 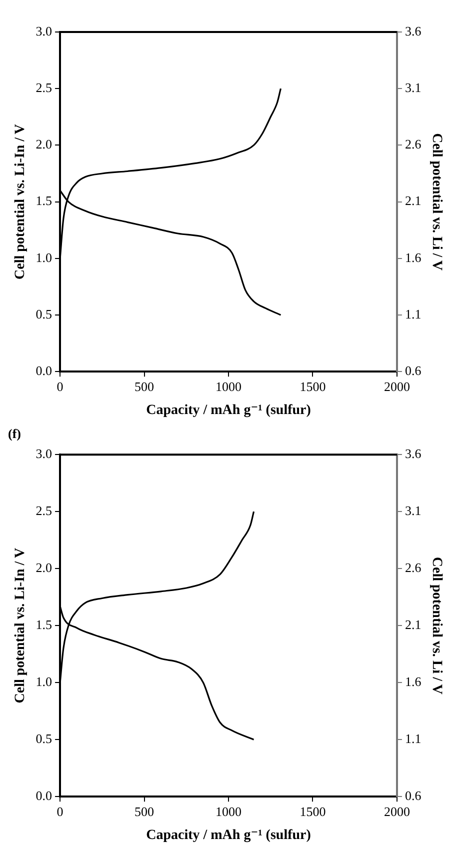 I want to click on chart-title: (f), so click(x=14, y=434).